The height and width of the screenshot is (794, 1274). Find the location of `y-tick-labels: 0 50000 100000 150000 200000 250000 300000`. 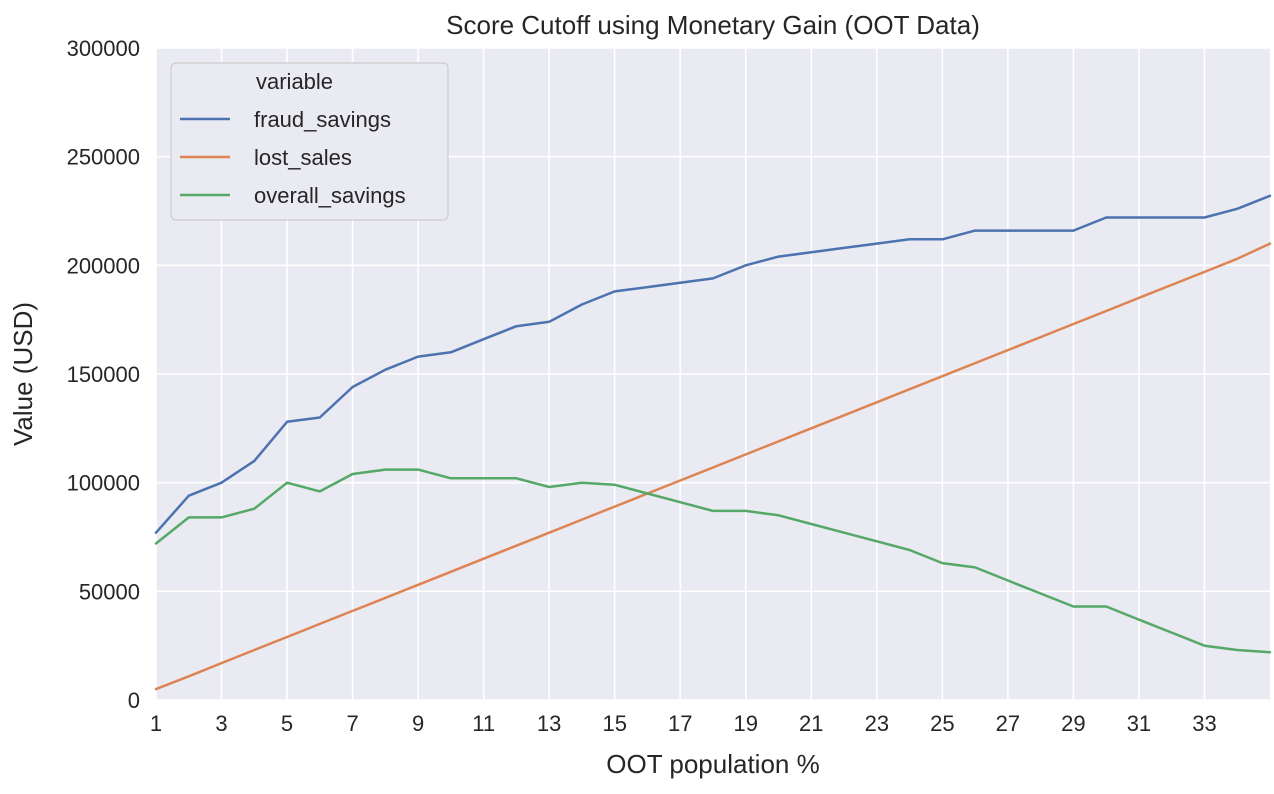

y-tick-labels: 0 50000 100000 150000 200000 250000 300000 is located at coordinates (103, 374).